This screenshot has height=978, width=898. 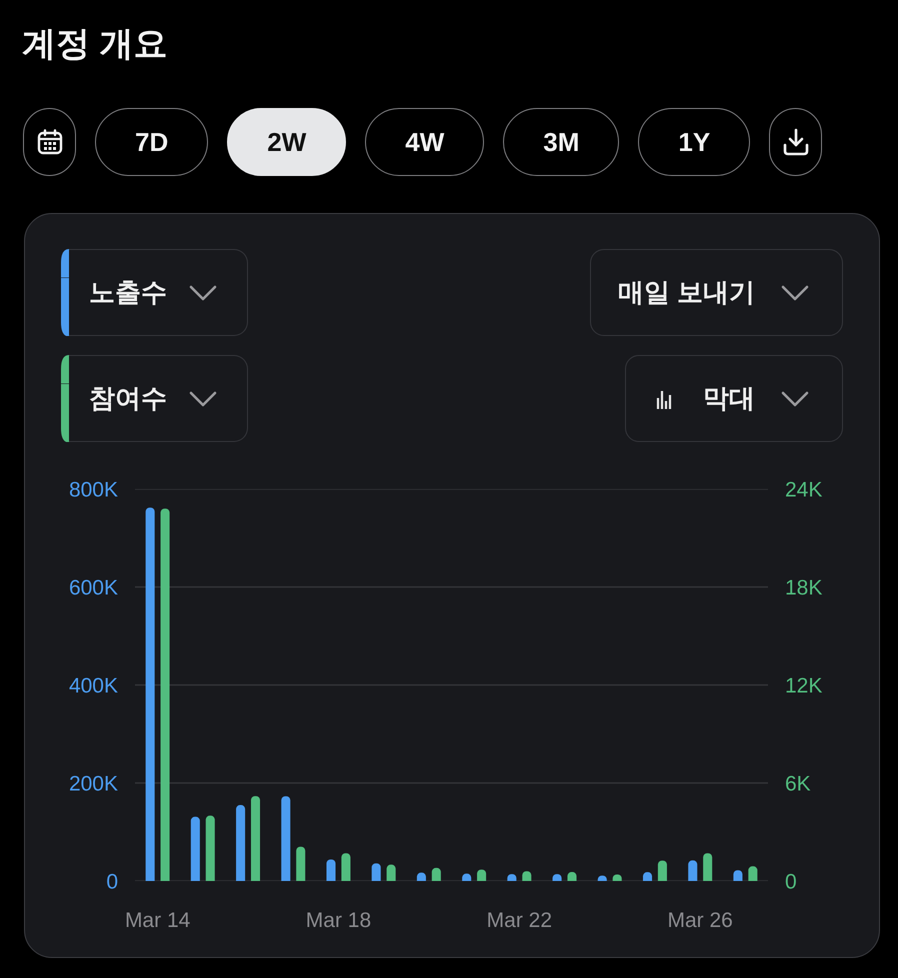 I want to click on y2-tick-label: 18K, so click(x=803, y=588).